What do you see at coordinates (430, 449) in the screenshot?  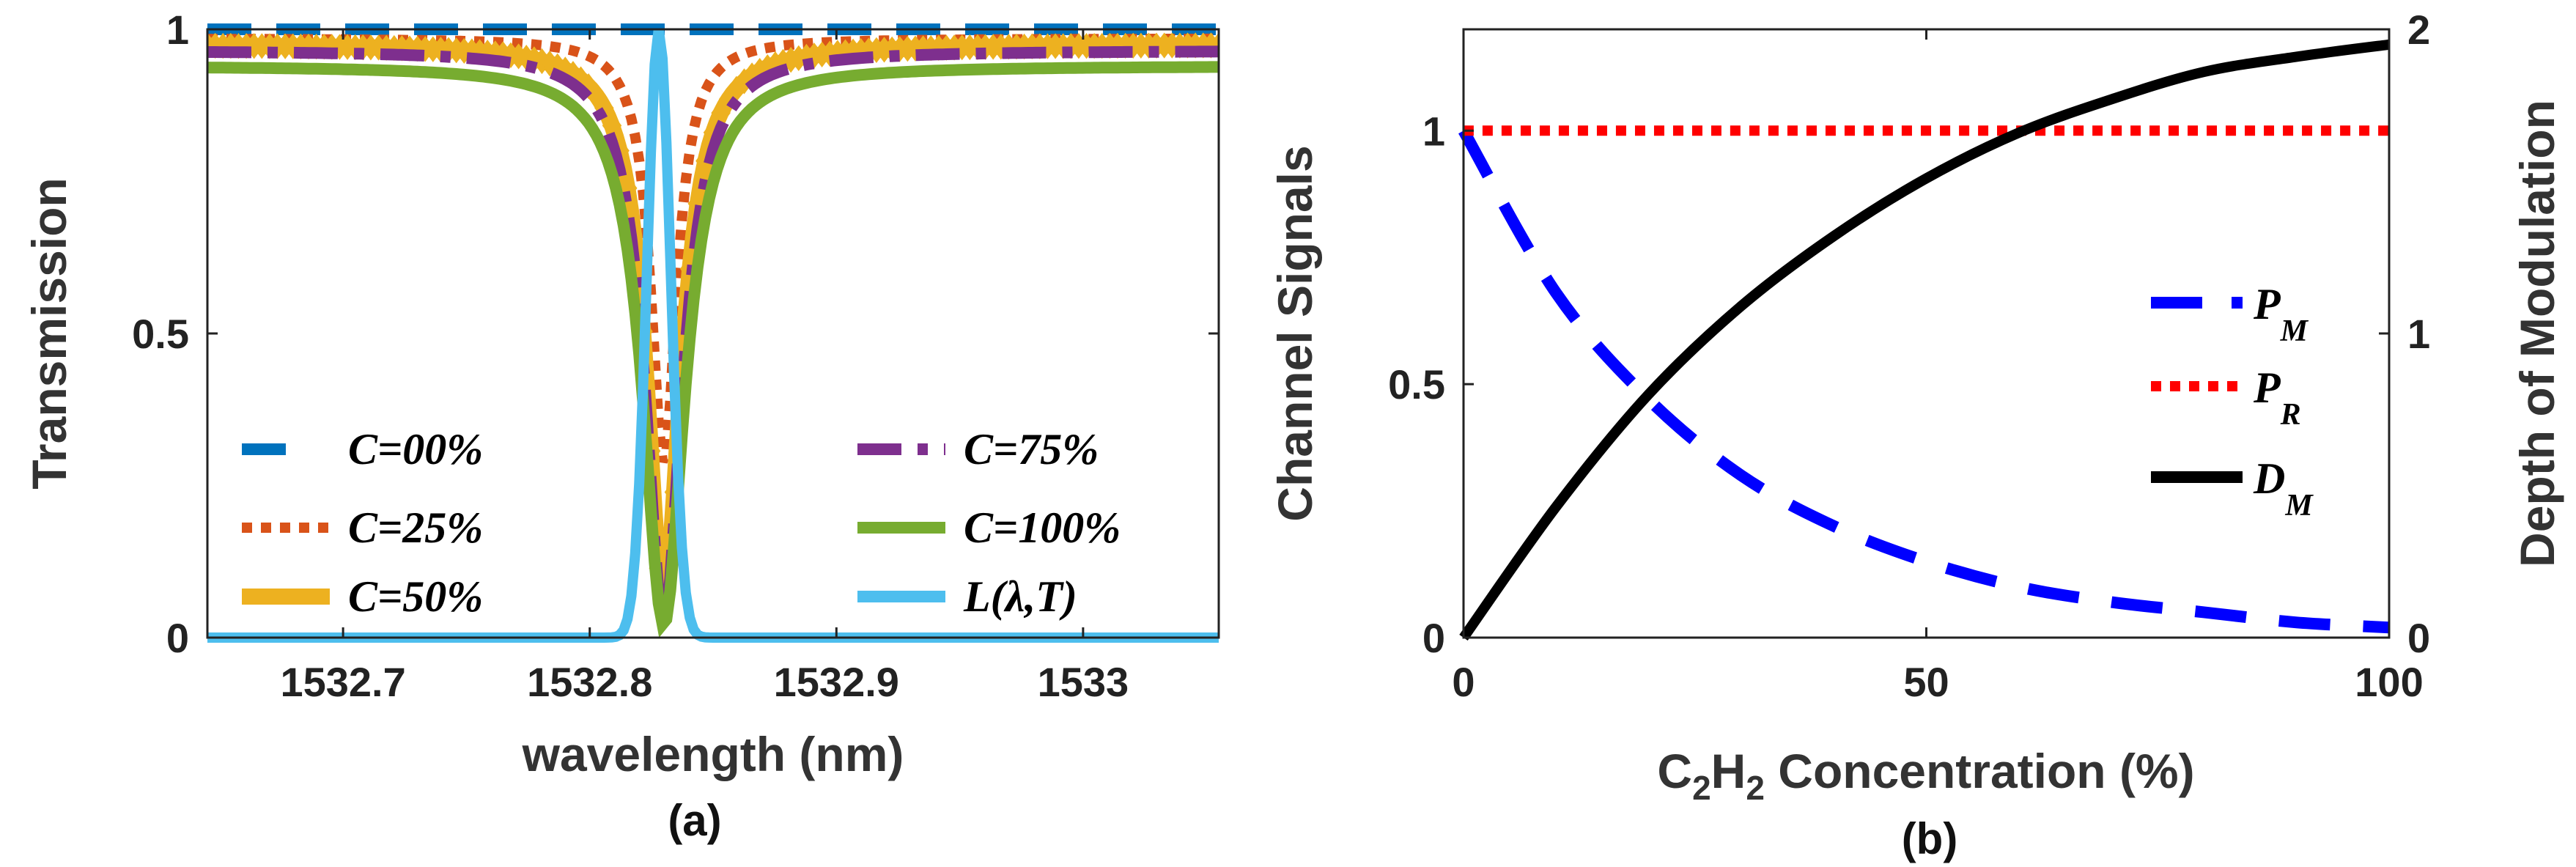 I see `legend-label-rest: =00%` at bounding box center [430, 449].